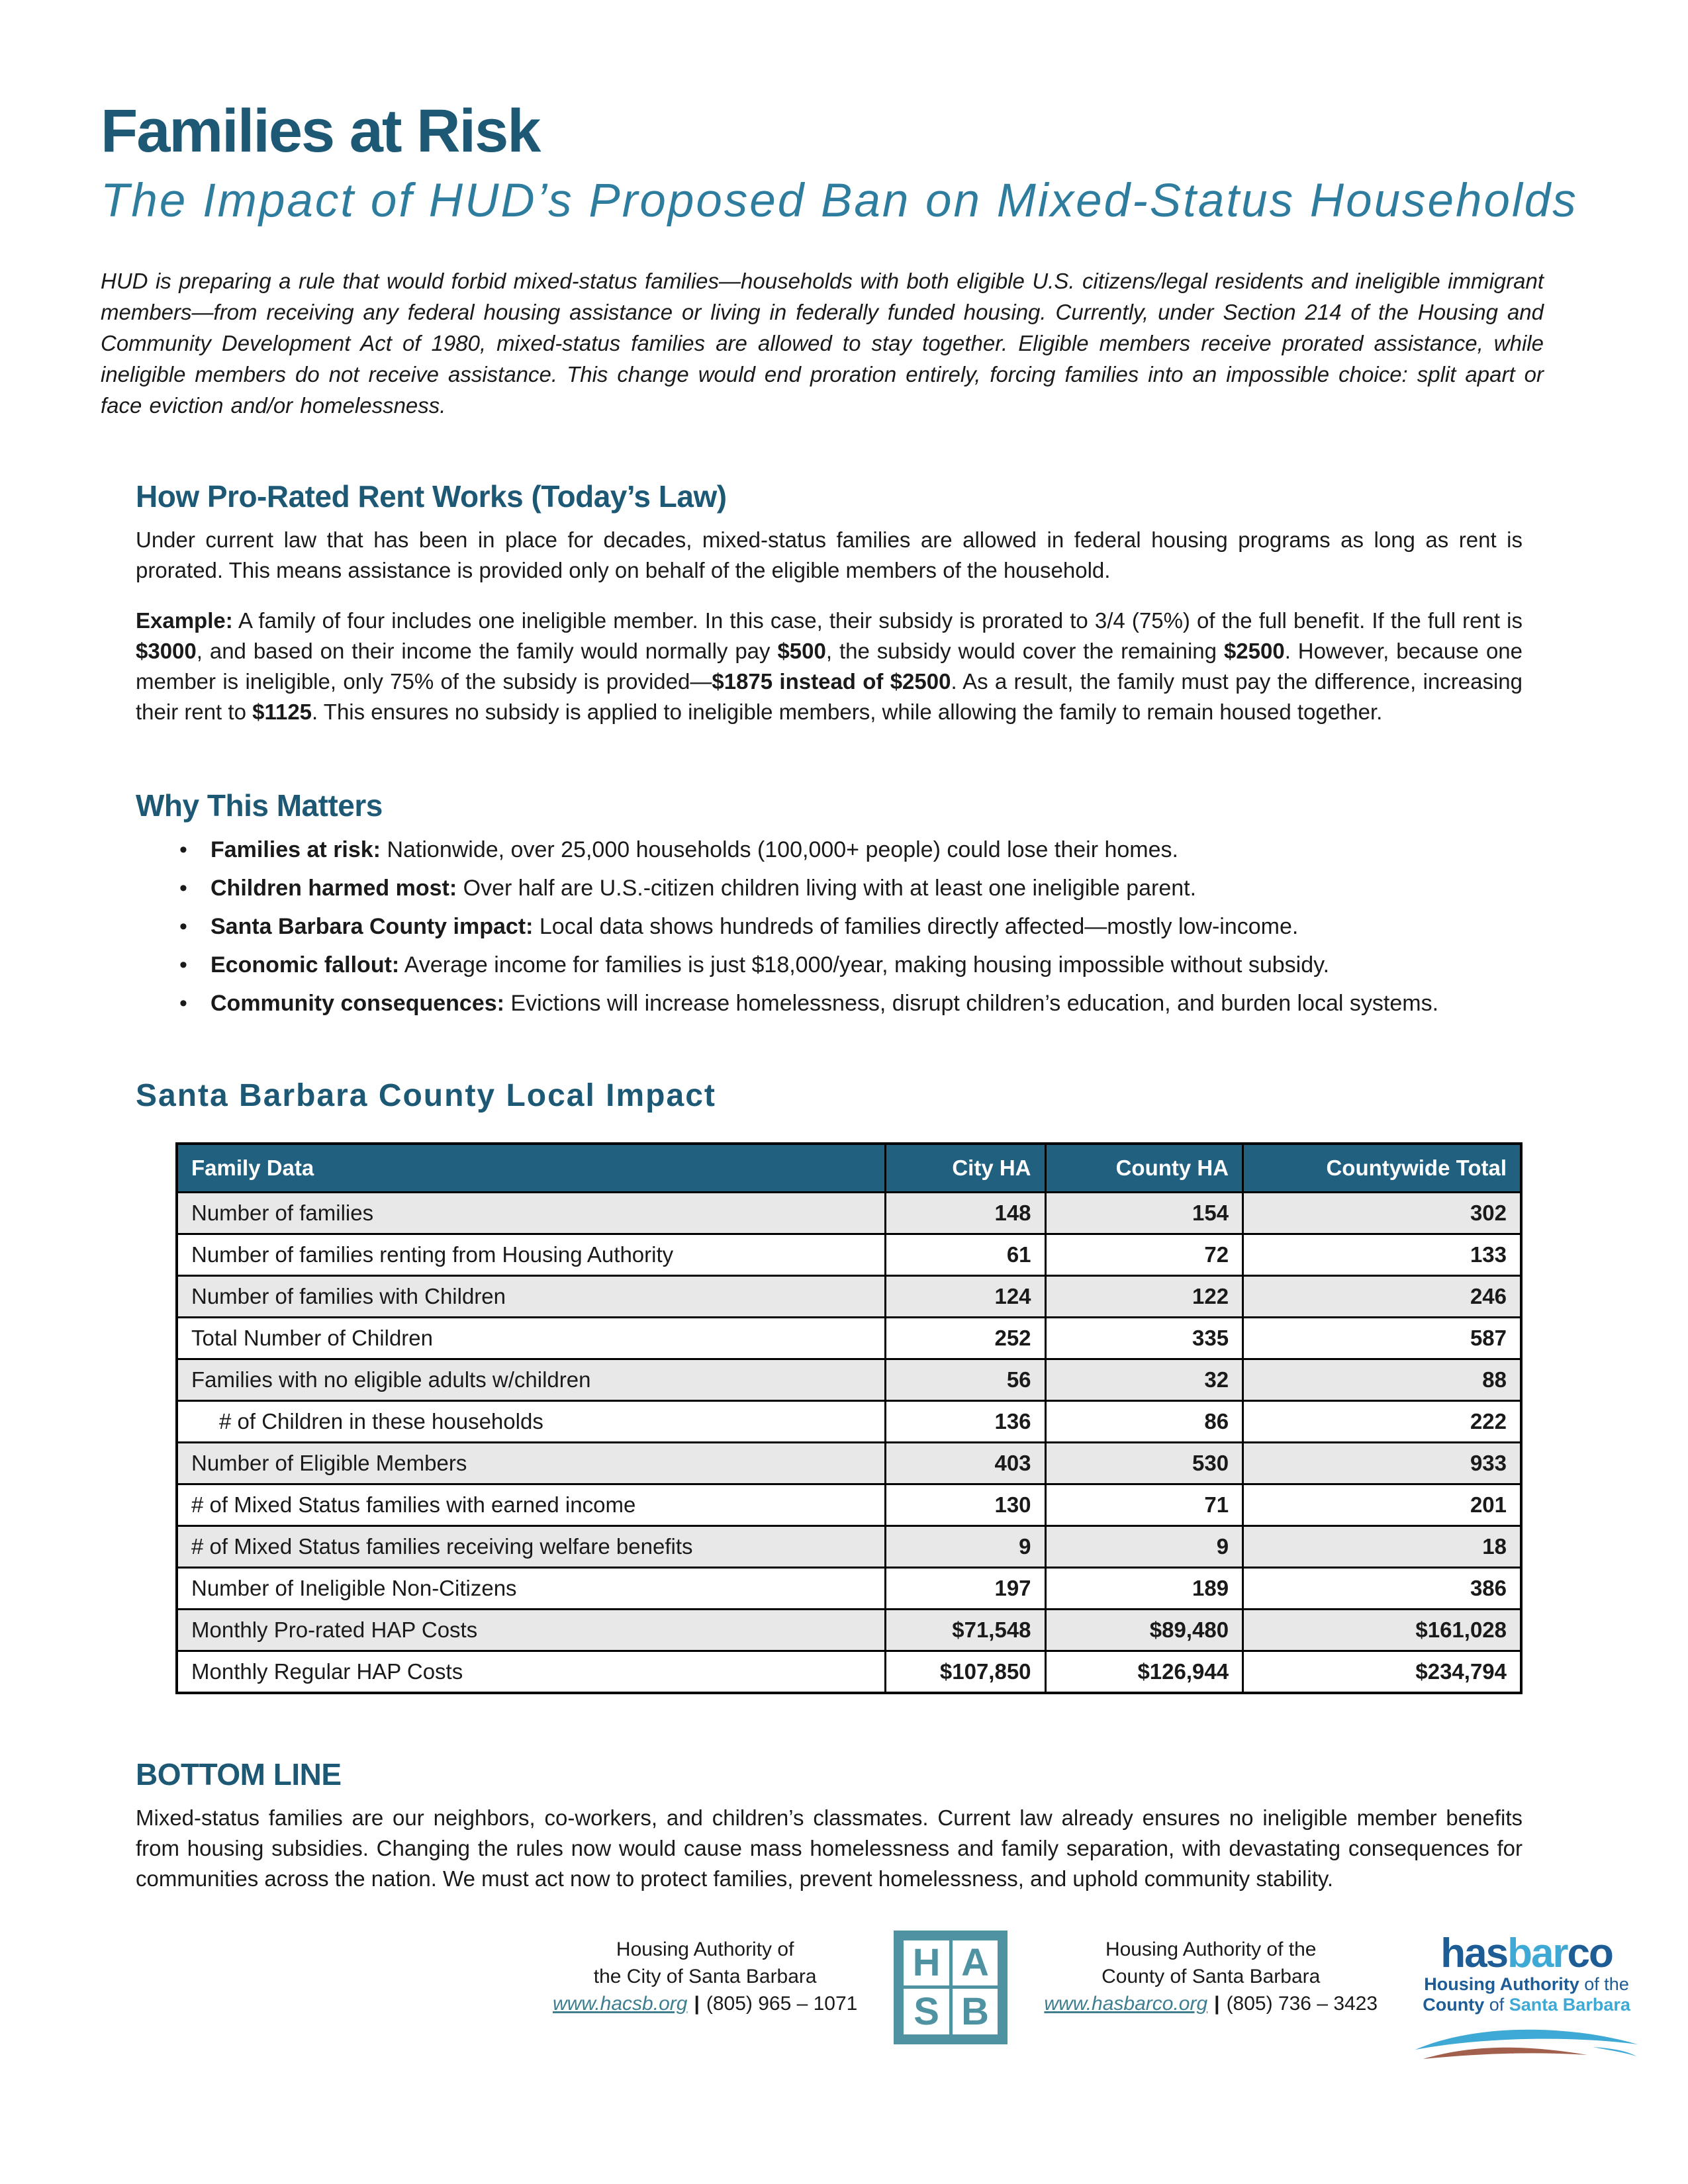 The height and width of the screenshot is (2184, 1688). What do you see at coordinates (1144, 1380) in the screenshot?
I see `county-value: 32` at bounding box center [1144, 1380].